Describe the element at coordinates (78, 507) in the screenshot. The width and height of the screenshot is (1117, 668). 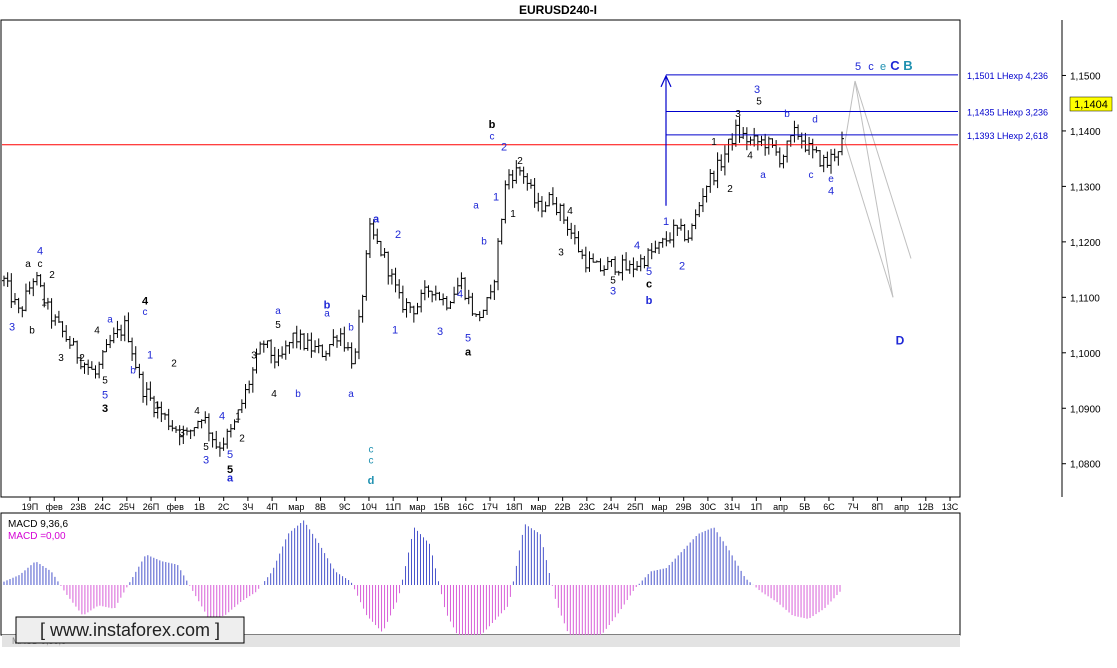
I see `x-tick-label-2: 23В` at that location.